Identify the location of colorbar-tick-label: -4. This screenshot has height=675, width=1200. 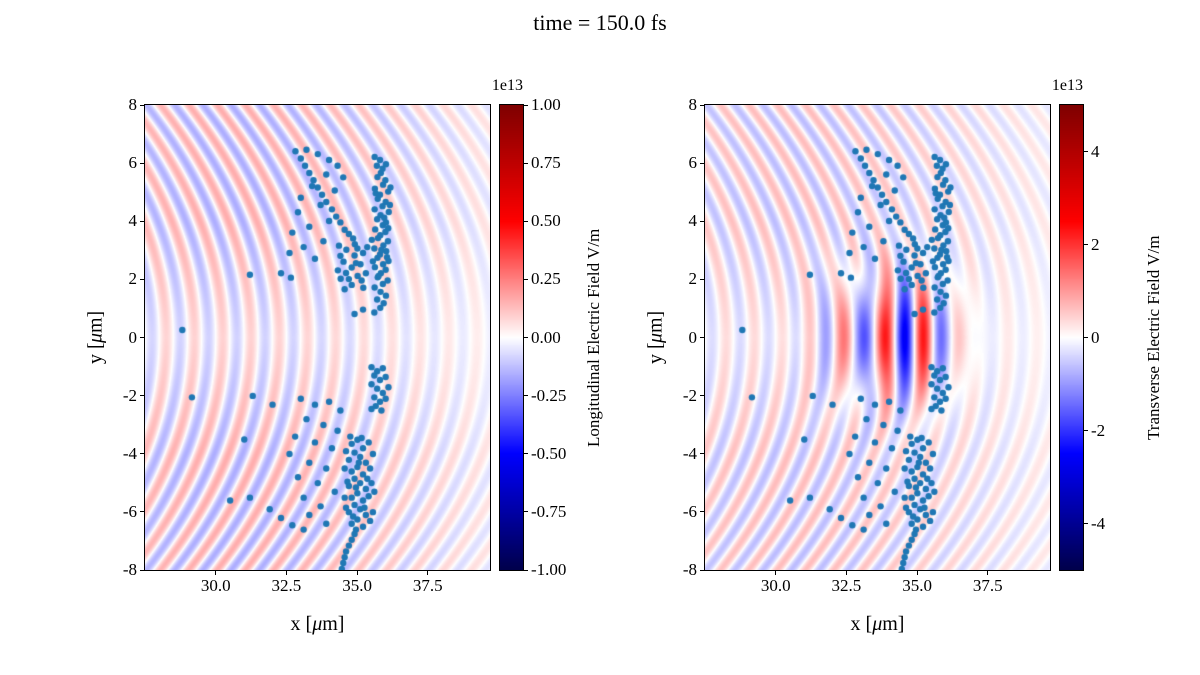
(1098, 523).